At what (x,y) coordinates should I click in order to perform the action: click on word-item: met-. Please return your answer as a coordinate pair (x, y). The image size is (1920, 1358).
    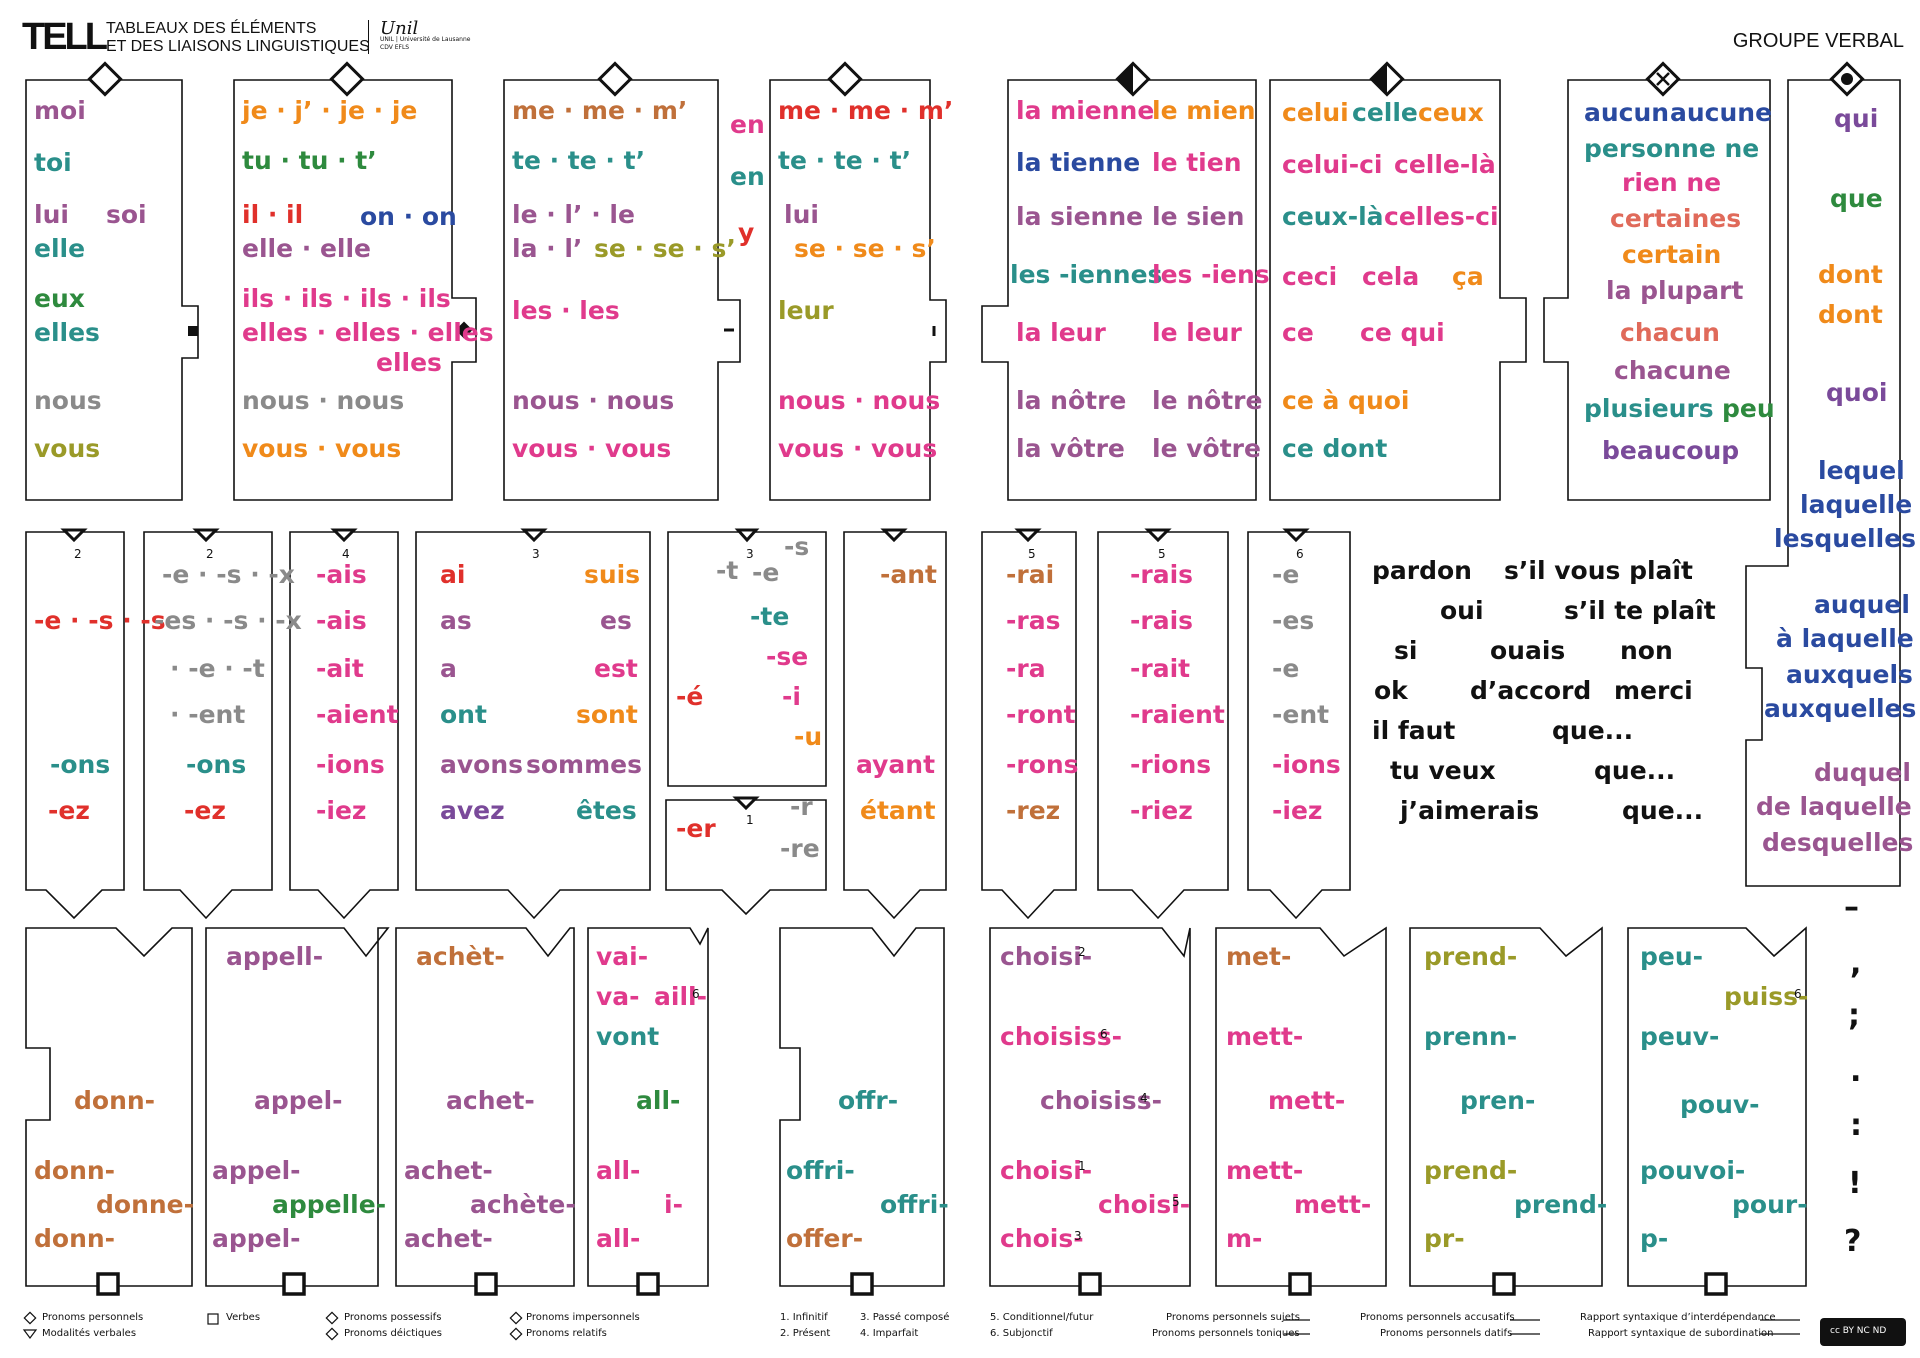
    Looking at the image, I should click on (1259, 956).